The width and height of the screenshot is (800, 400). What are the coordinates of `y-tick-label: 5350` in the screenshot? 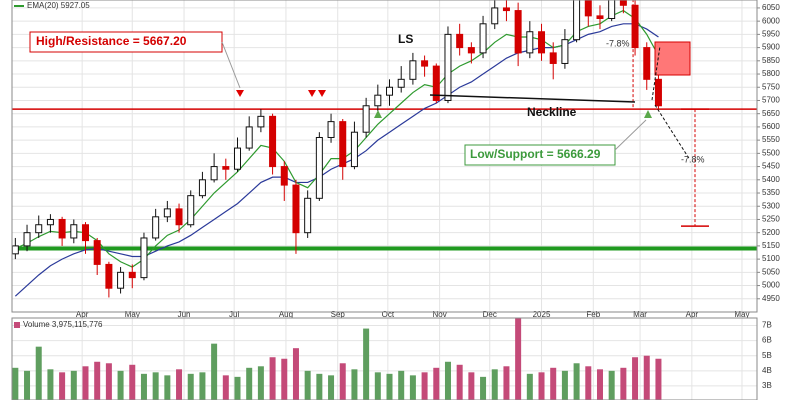 It's located at (771, 192).